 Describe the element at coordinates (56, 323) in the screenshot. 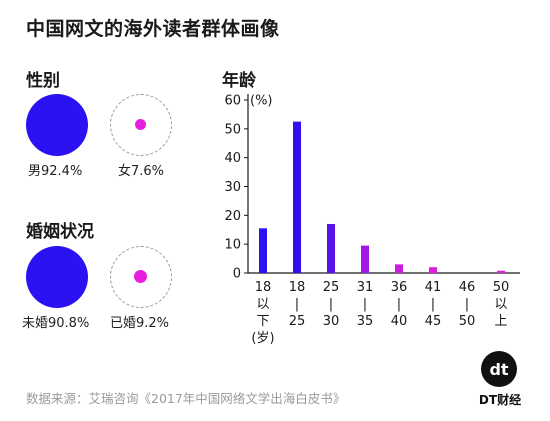

I see `unmarried-label: 未婚90.8%` at that location.